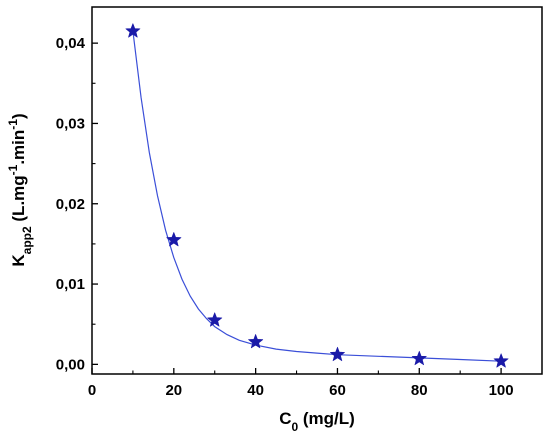  What do you see at coordinates (337, 390) in the screenshot?
I see `x-tick-label: 60` at bounding box center [337, 390].